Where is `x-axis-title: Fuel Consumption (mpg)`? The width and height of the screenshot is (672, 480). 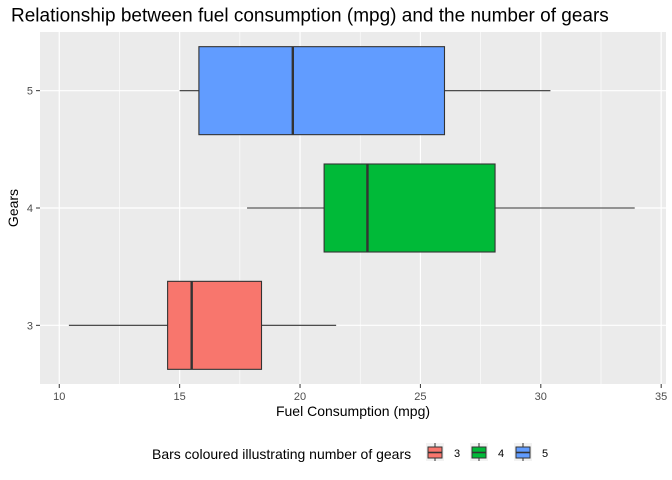 x-axis-title: Fuel Consumption (mpg) is located at coordinates (353, 411).